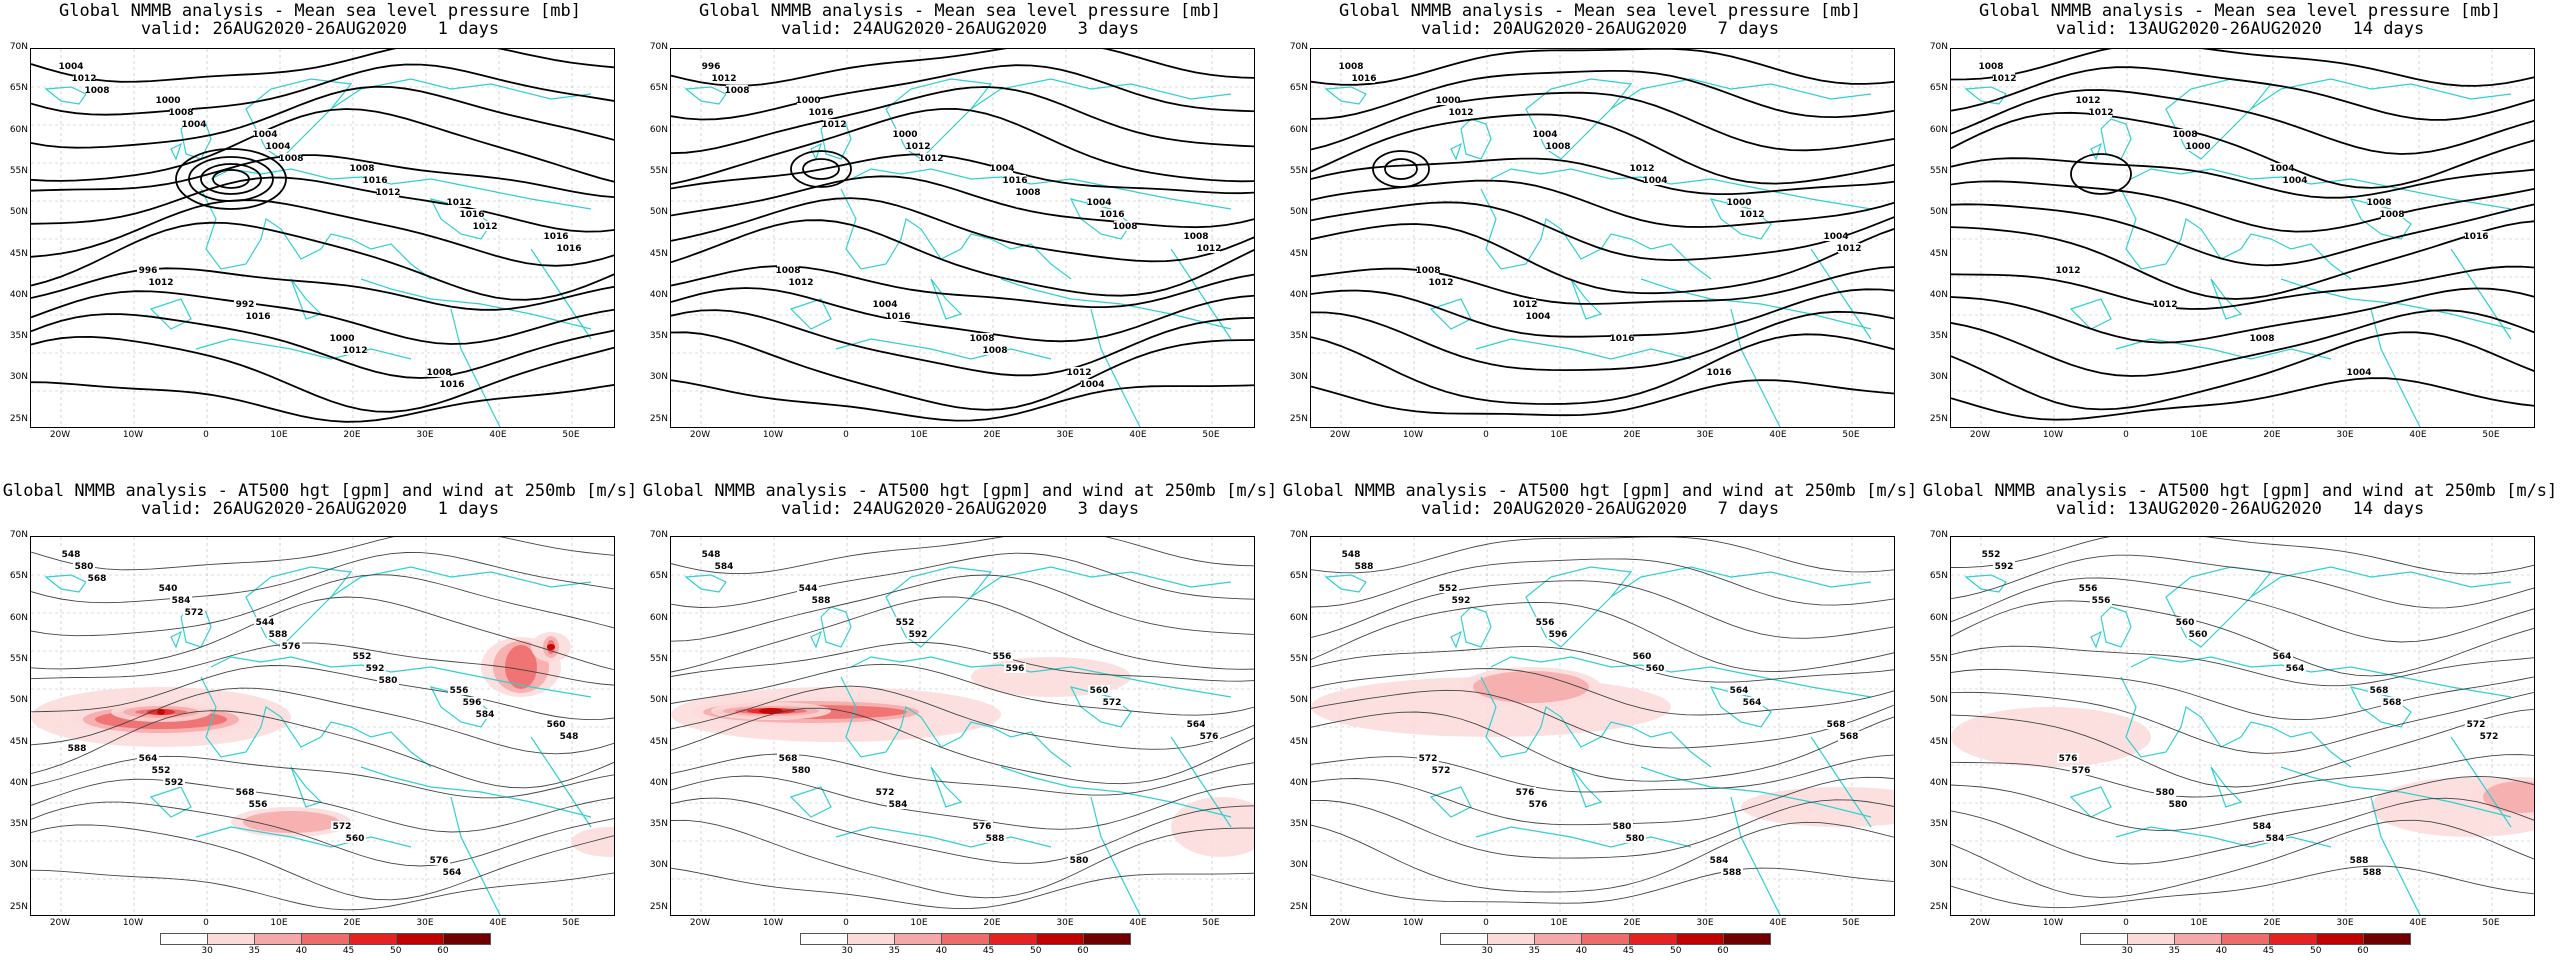 Image resolution: width=2560 pixels, height=960 pixels. I want to click on colorbar-tick: 50, so click(2315, 951).